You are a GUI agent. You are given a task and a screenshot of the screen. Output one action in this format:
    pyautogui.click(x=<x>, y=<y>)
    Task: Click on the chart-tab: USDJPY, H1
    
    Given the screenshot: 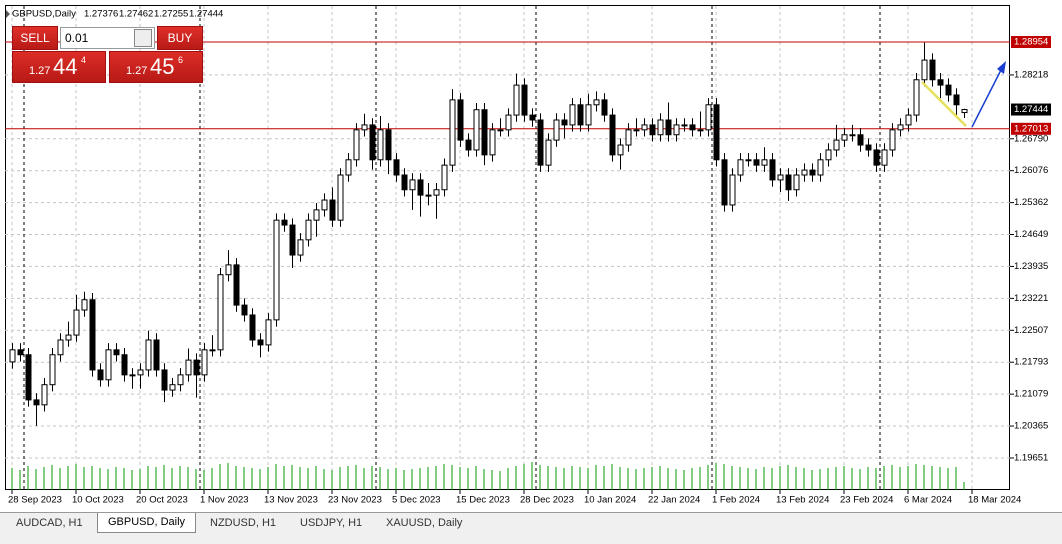 What is the action you would take?
    pyautogui.click(x=331, y=523)
    